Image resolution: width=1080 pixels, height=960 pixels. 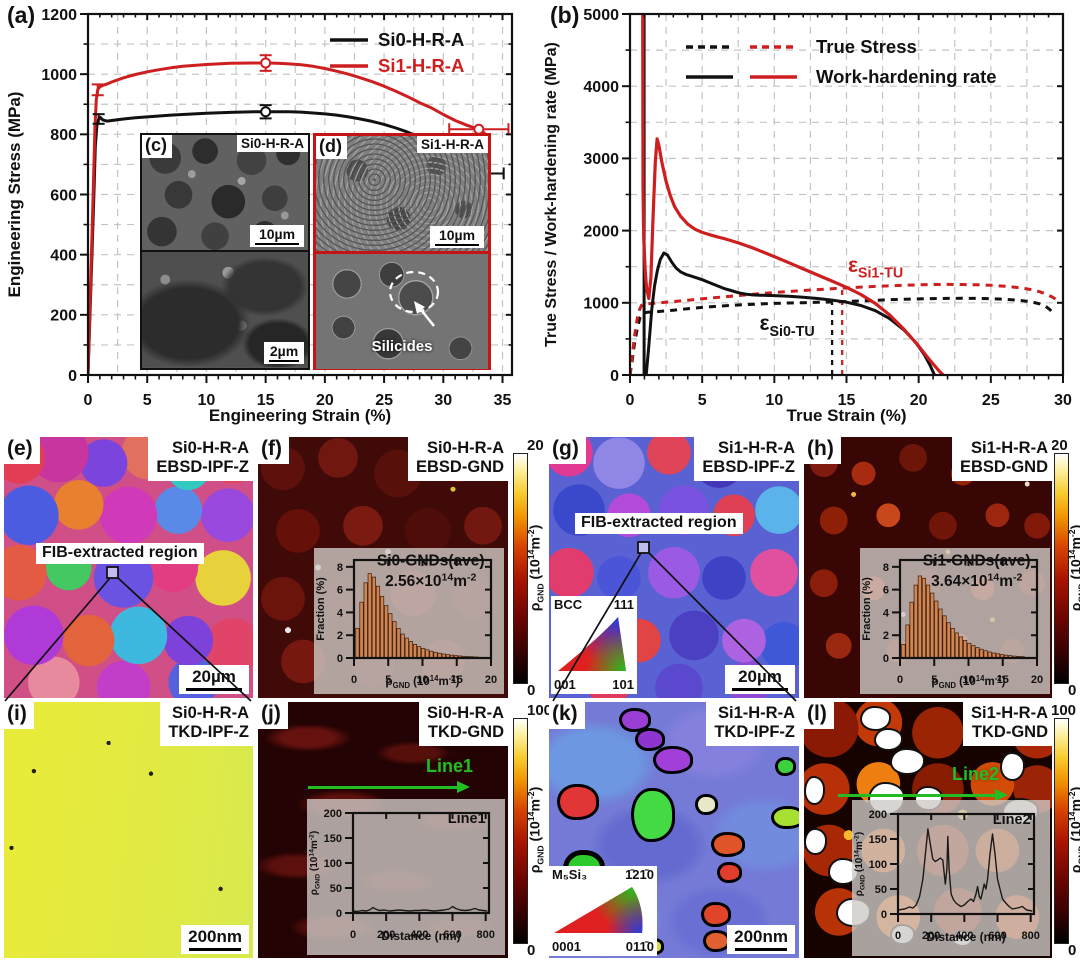 What do you see at coordinates (128, 830) in the screenshot?
I see `panel-i-tkd-ipf-si0: (i) Si0-H-R-A TKD-IPF-Z 200nm` at bounding box center [128, 830].